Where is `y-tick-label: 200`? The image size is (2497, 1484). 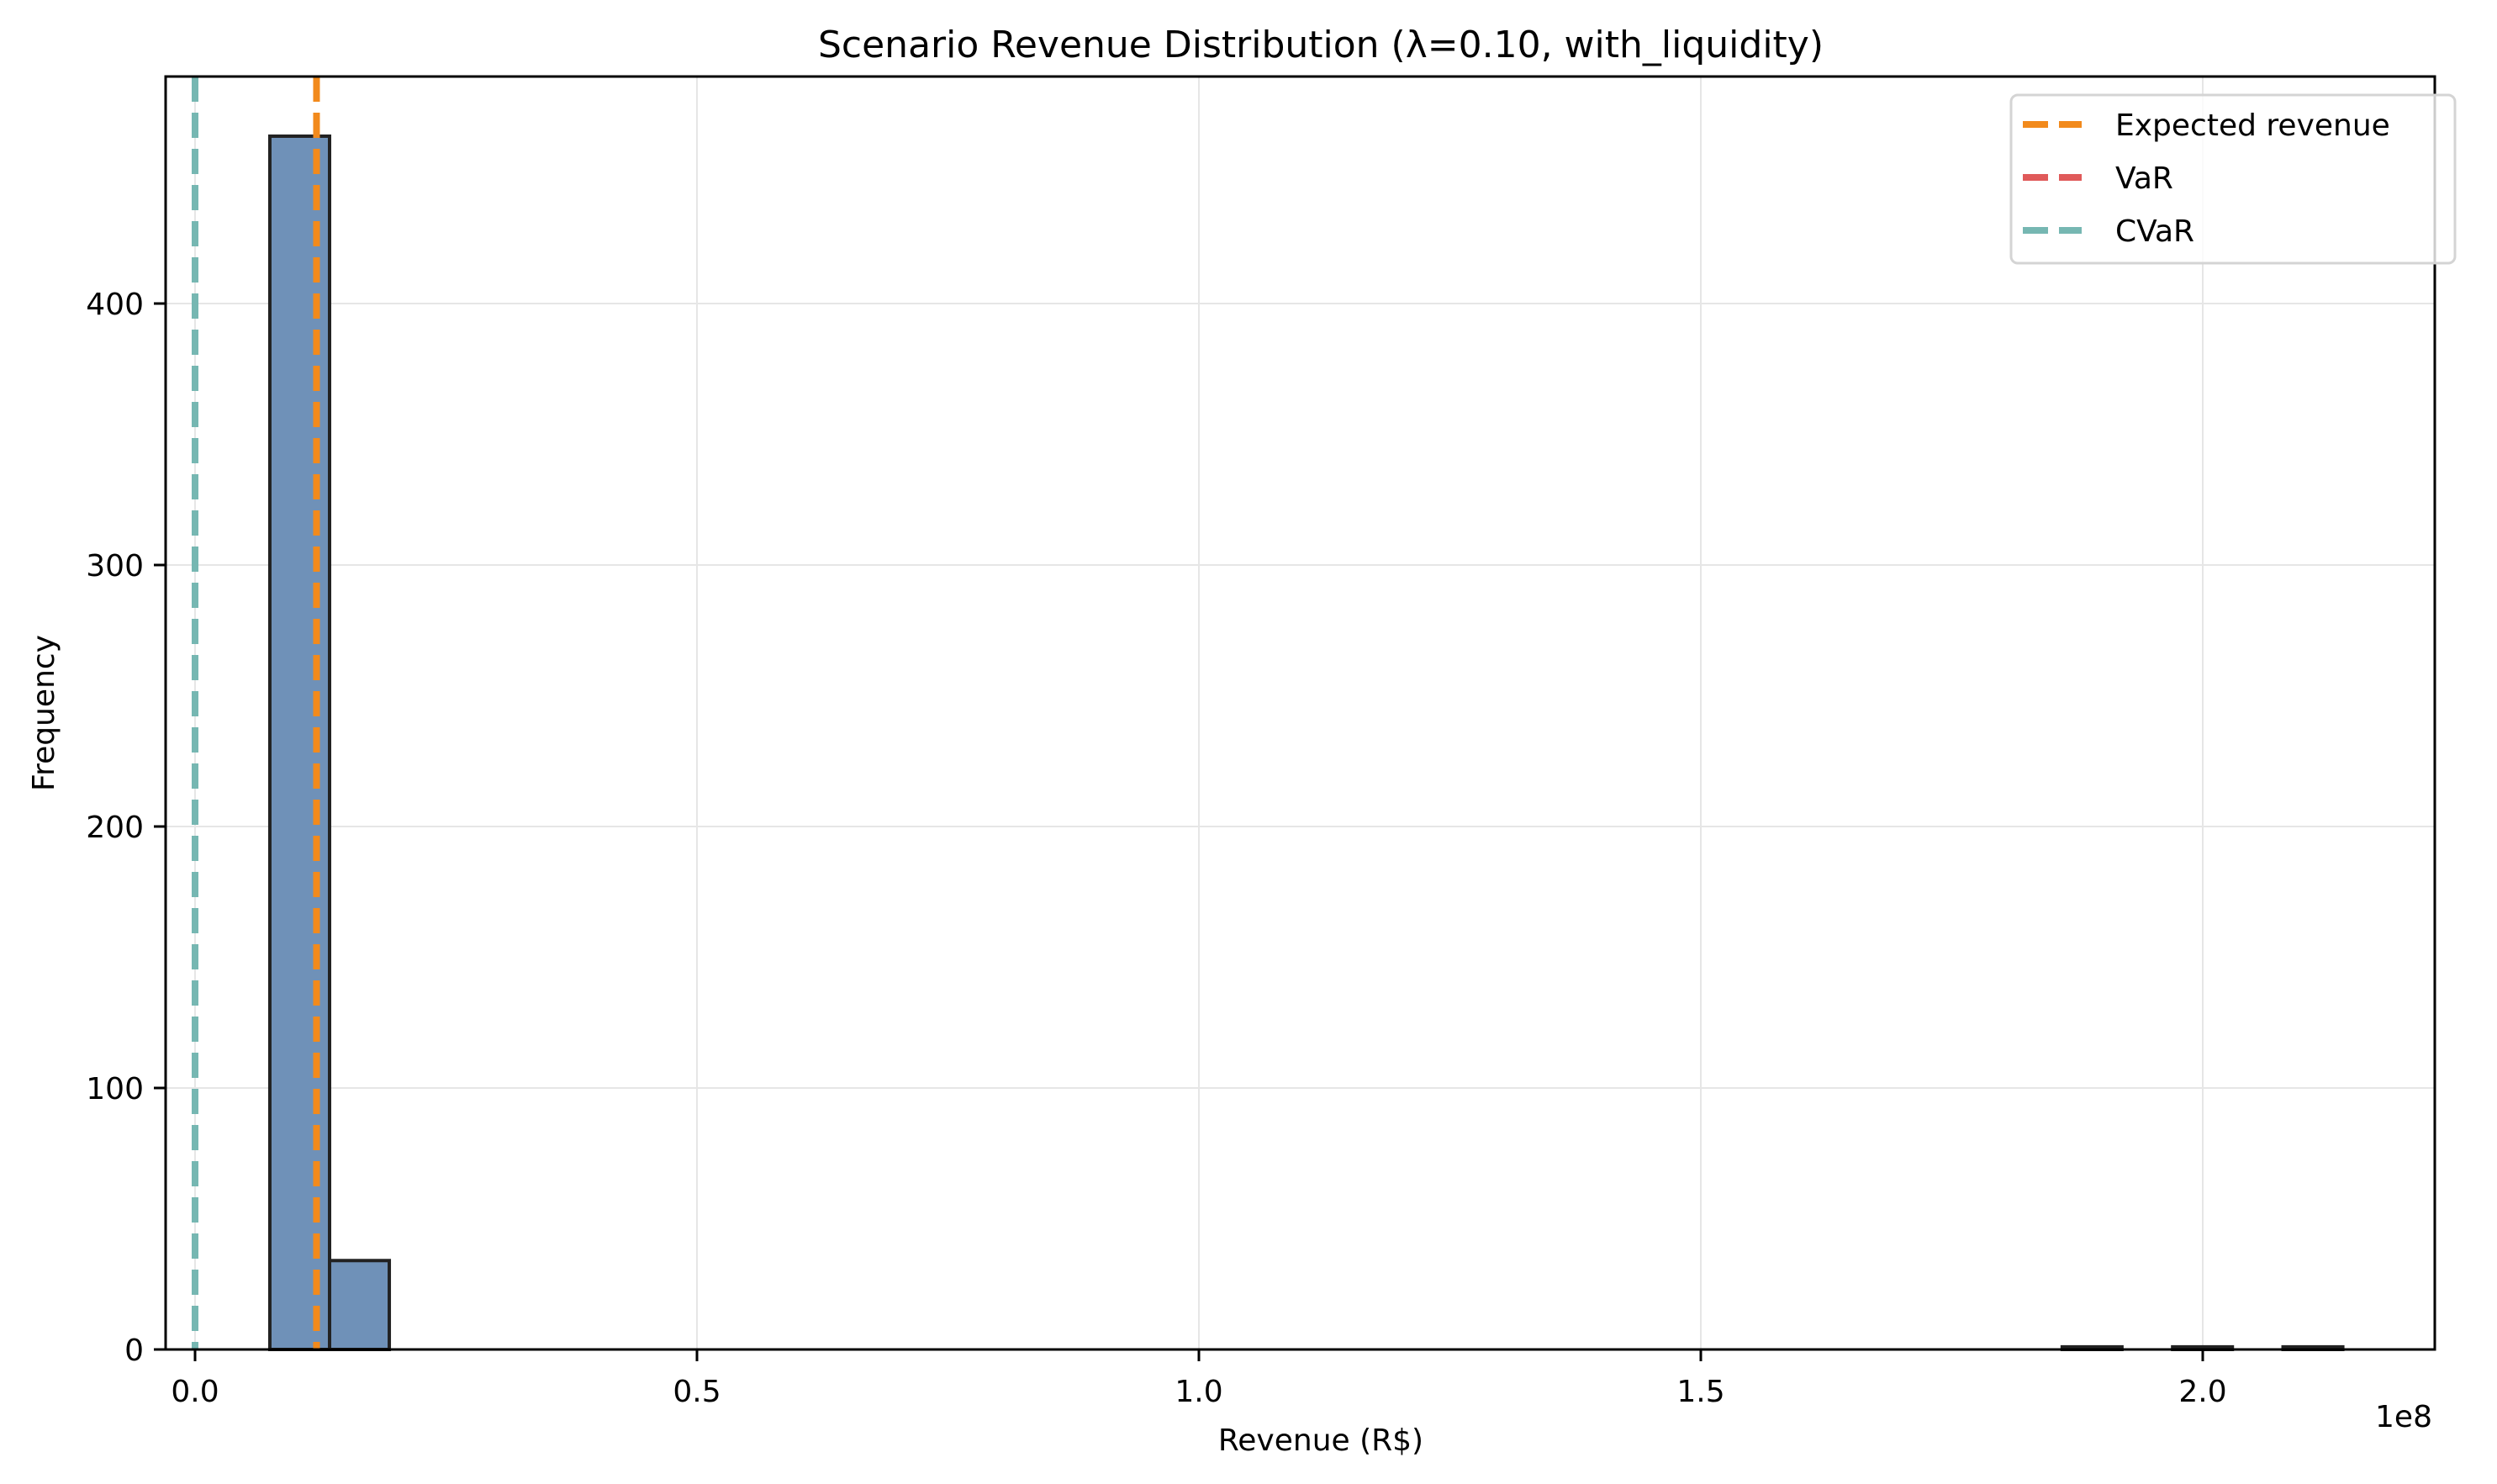
y-tick-label: 200 is located at coordinates (115, 828).